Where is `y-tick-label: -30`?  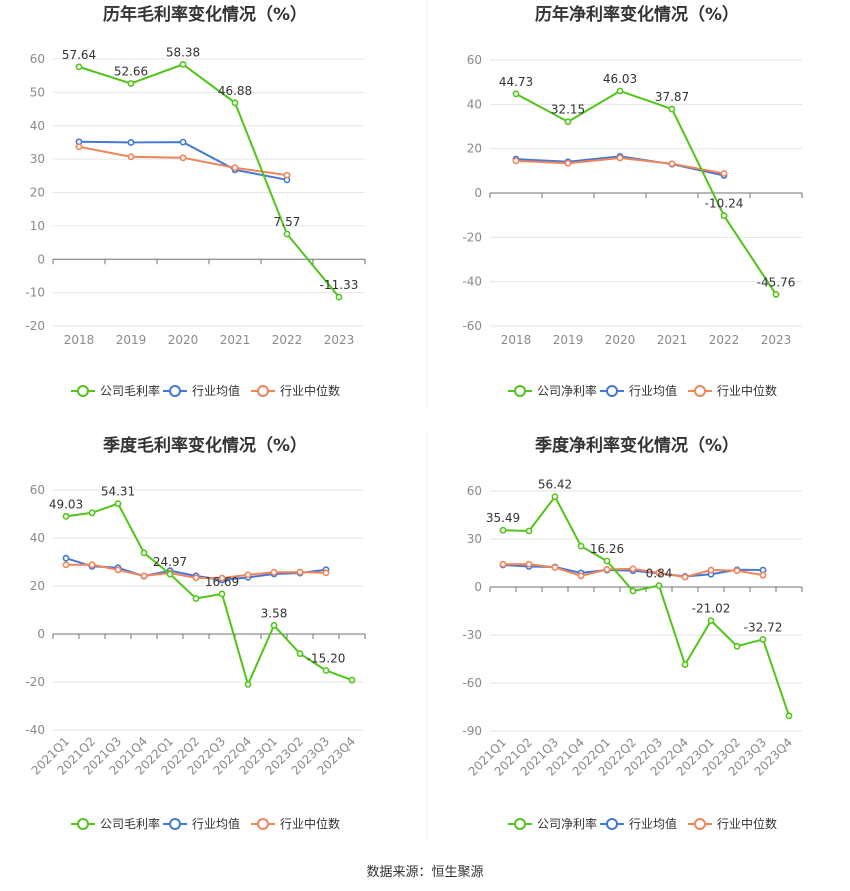
y-tick-label: -30 is located at coordinates (472, 635).